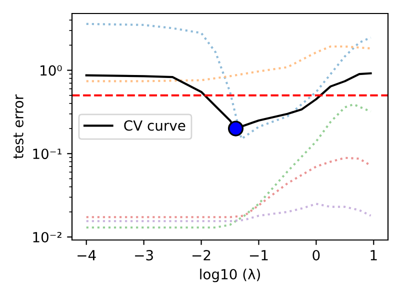 The image size is (400, 300). What do you see at coordinates (316, 255) in the screenshot?
I see `x-tick-label: 0` at bounding box center [316, 255].